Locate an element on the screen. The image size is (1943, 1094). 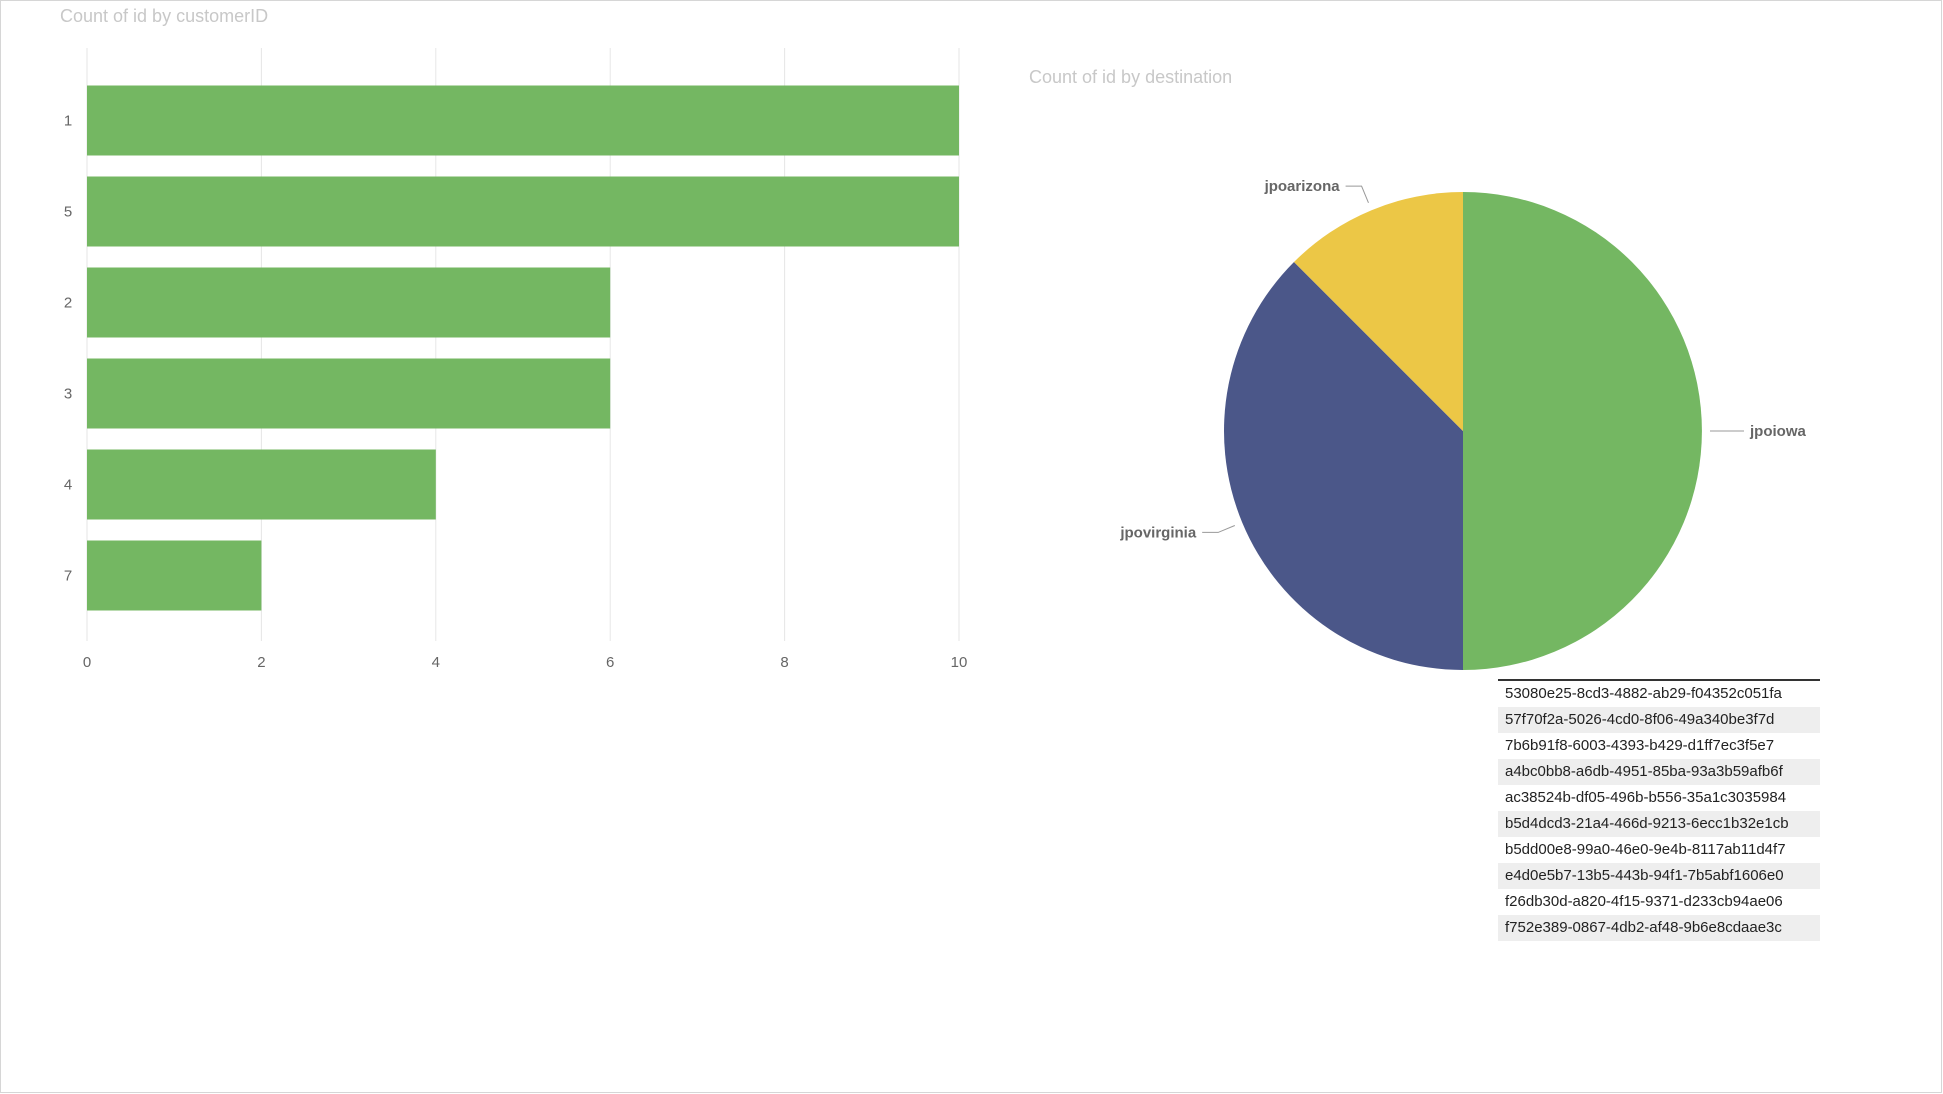
table-row: a4bc0bb8-a6db-4951-85ba-93a3b59afb6f is located at coordinates (1659, 772).